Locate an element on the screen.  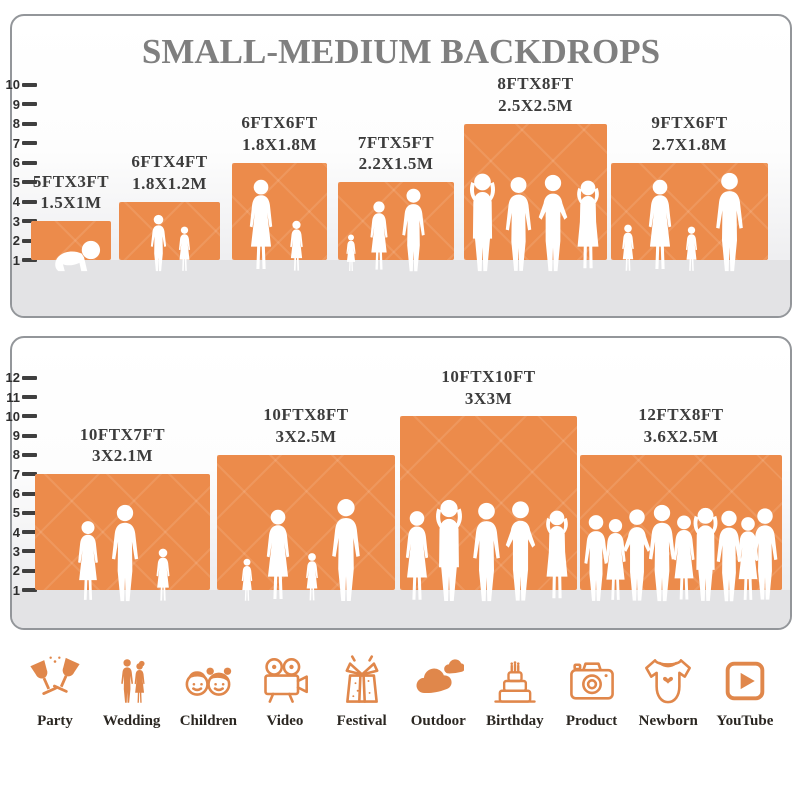
ruler-tick-number: 1 is located at coordinates (16, 260).